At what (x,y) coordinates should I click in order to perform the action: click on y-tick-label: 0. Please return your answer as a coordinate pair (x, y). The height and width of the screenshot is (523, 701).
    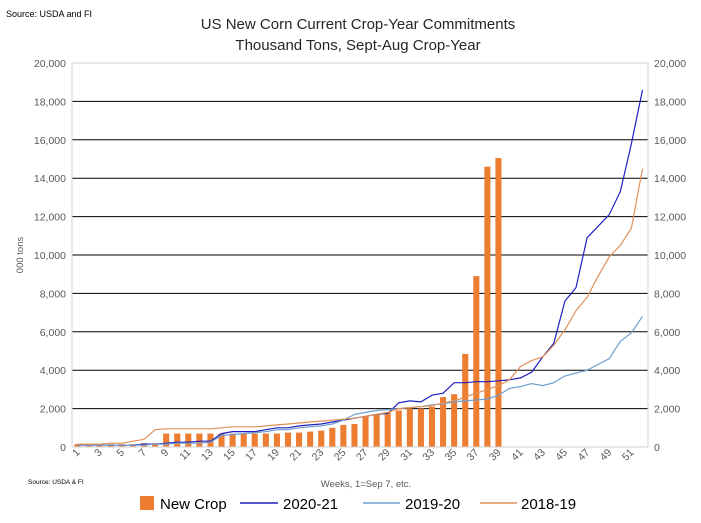
    Looking at the image, I should click on (63, 448).